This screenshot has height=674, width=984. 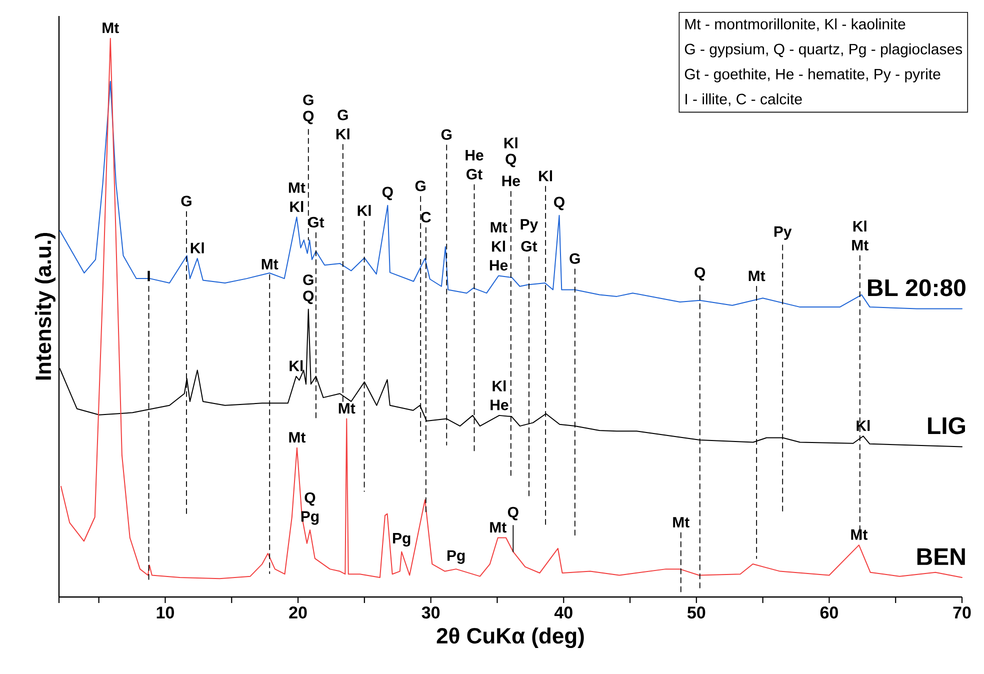 What do you see at coordinates (510, 637) in the screenshot?
I see `x-axis-title: 2θ CuKα (deg)` at bounding box center [510, 637].